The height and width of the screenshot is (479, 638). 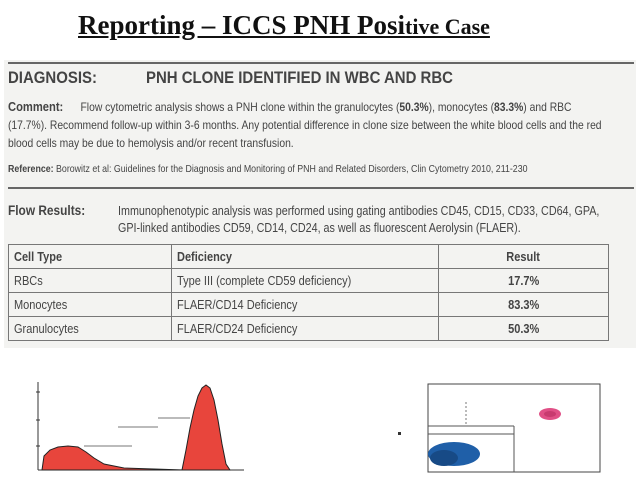 I want to click on table-header-row: Cell Type Deficiency Result, so click(x=308, y=256).